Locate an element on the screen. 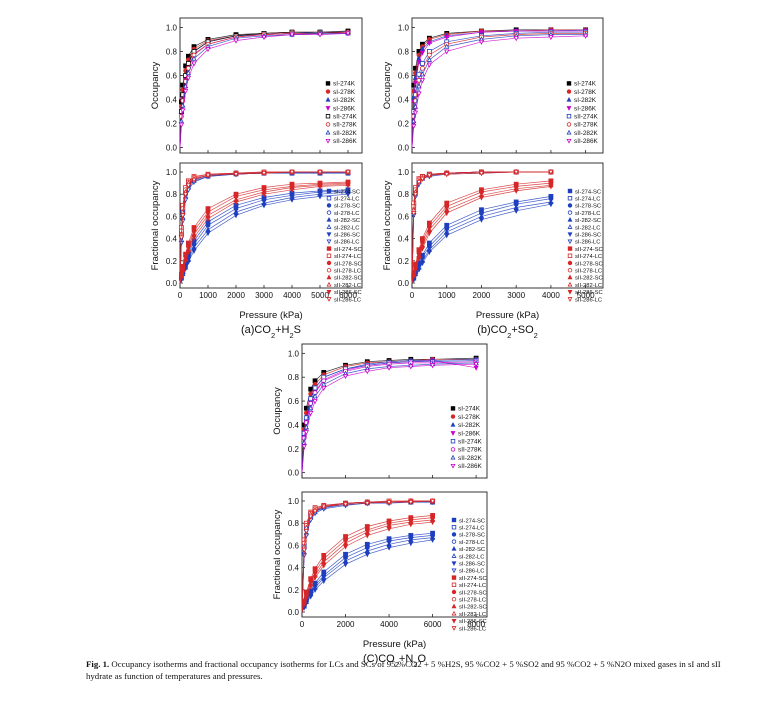 The image size is (762, 711). panel-label-part: 2 is located at coordinates (291, 335).